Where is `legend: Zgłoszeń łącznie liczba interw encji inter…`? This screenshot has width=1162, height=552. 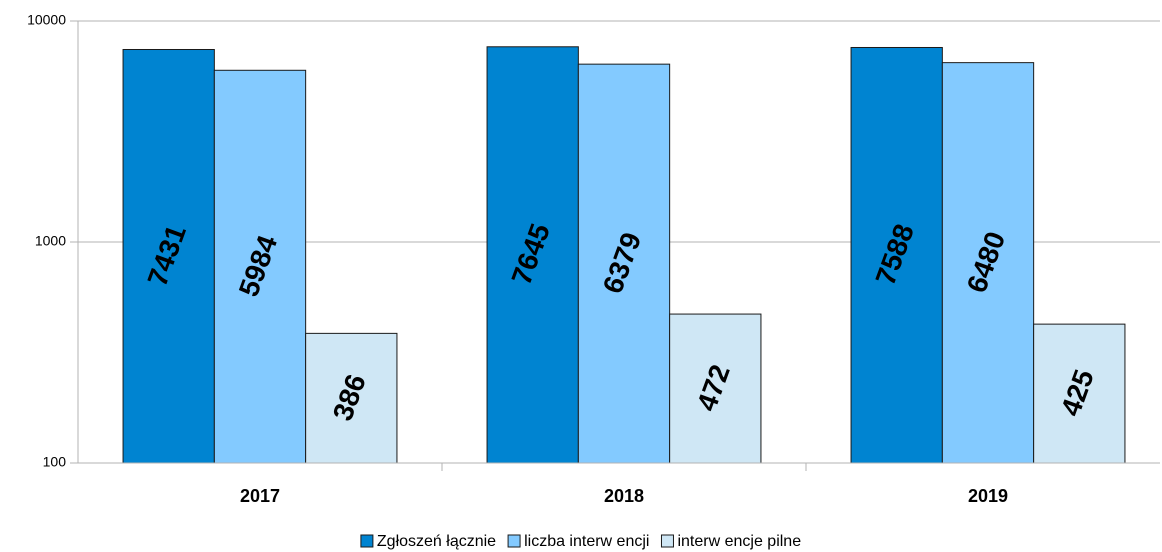
legend: Zgłoszeń łącznie liczba interw encji inter… is located at coordinates (580, 541).